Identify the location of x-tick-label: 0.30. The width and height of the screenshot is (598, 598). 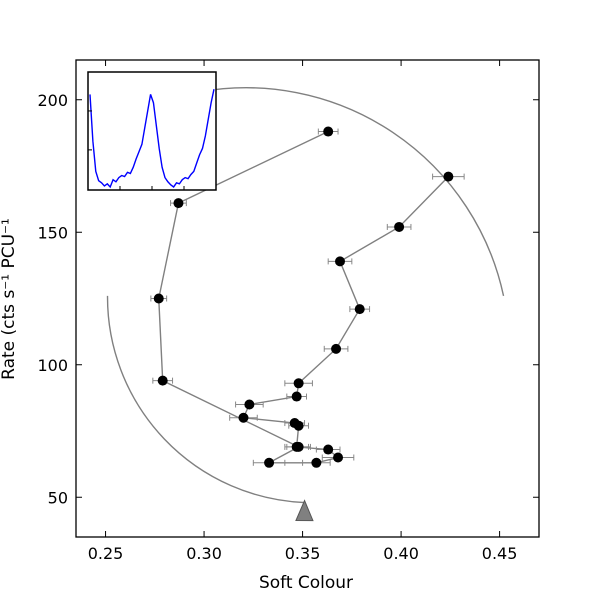
(204, 553).